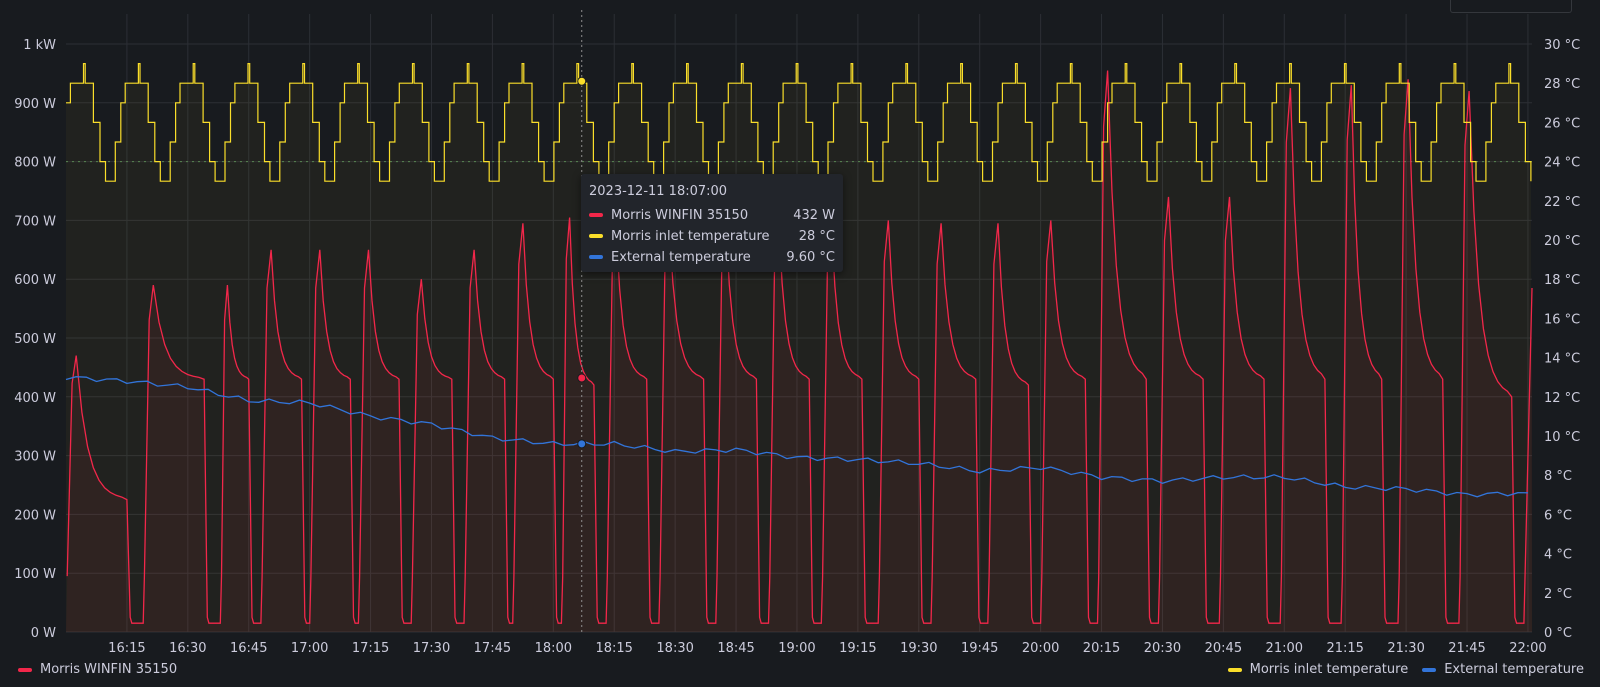 Image resolution: width=1600 pixels, height=687 pixels. What do you see at coordinates (39, 45) in the screenshot?
I see `y-tick-left: 1 kW` at bounding box center [39, 45].